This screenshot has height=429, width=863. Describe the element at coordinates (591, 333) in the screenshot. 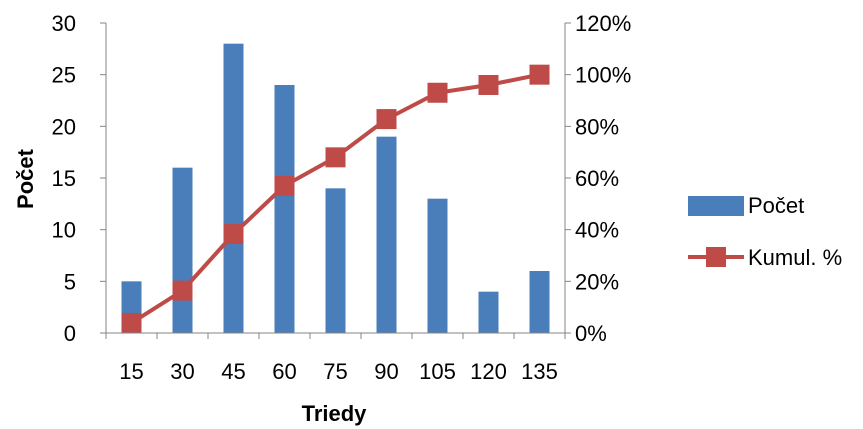

I see `y2-tick-label: 0%` at that location.